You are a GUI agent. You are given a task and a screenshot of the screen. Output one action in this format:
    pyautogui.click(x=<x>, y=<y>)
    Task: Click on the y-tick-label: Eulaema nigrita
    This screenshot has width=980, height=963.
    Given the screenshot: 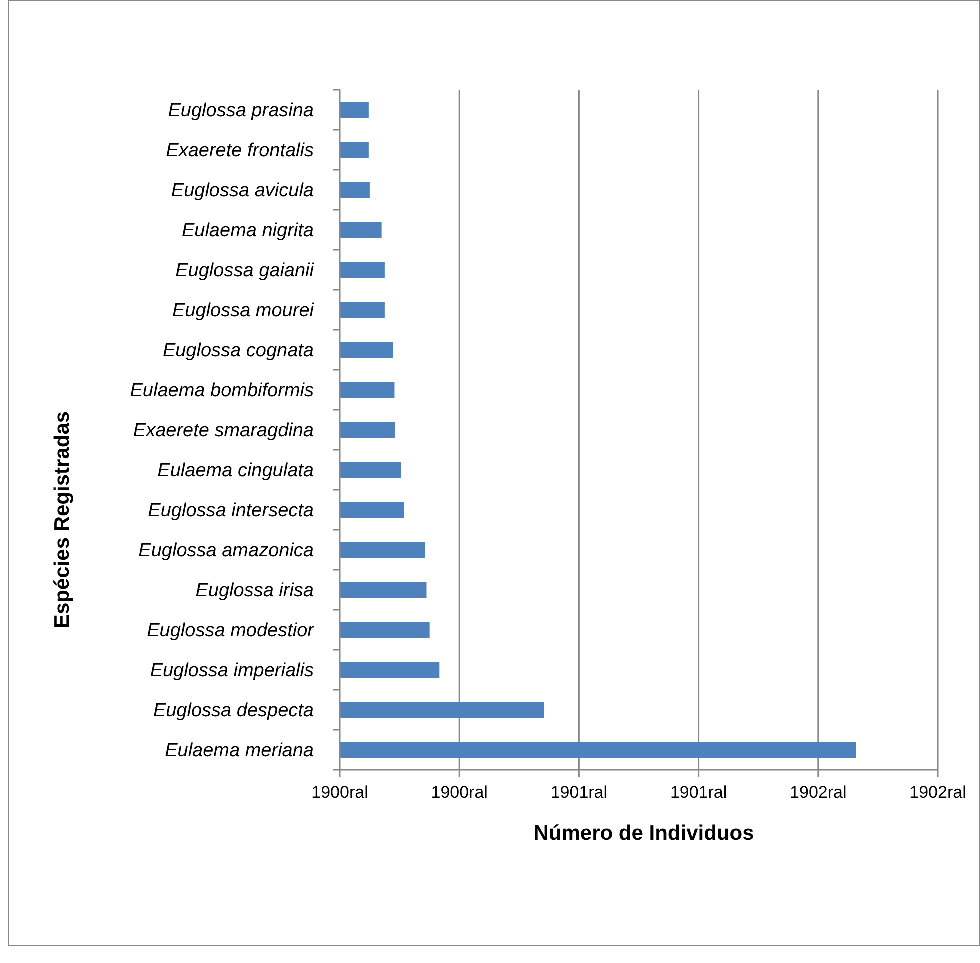 What is the action you would take?
    pyautogui.click(x=248, y=231)
    